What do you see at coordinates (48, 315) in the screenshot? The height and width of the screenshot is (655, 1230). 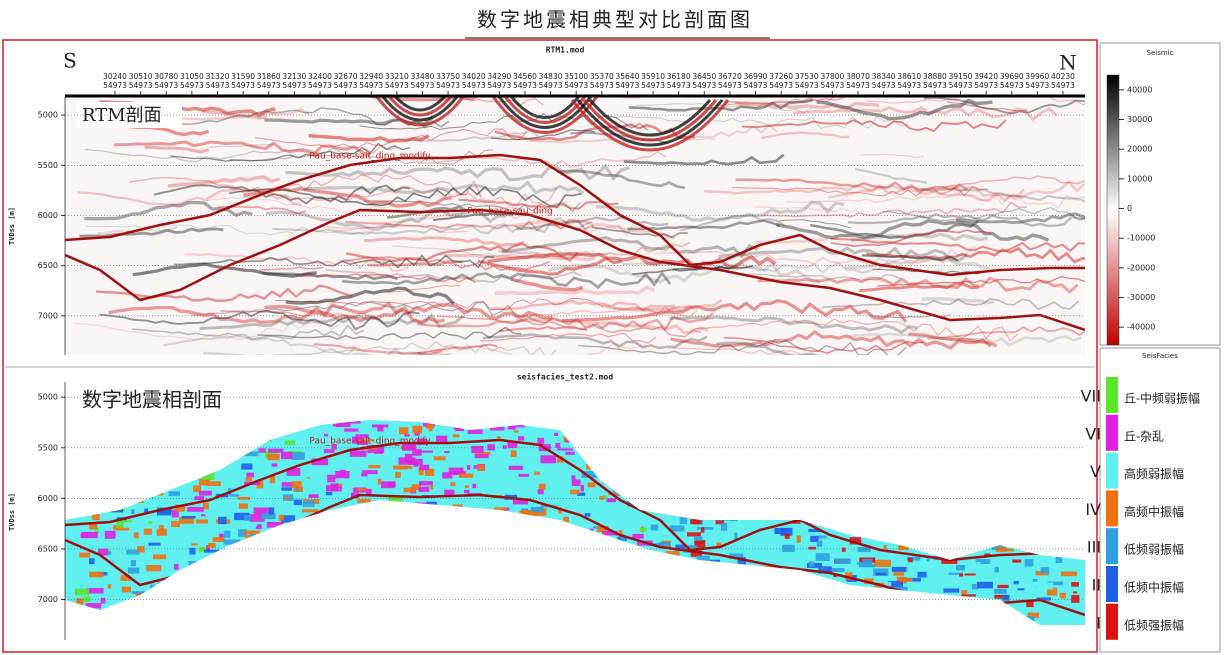 I see `y-tick-label: 7000` at bounding box center [48, 315].